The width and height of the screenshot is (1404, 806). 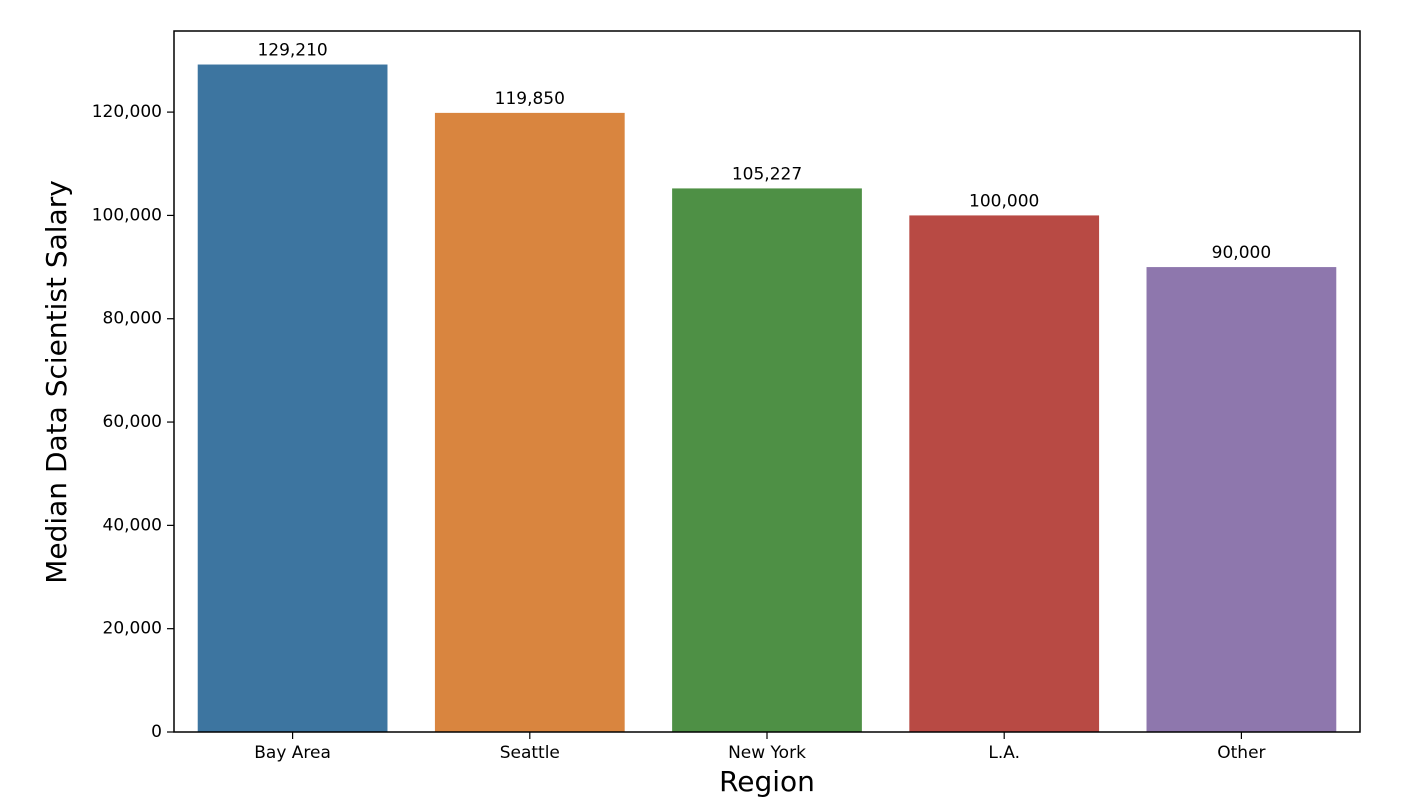 I want to click on x-tick-label: L.A., so click(x=1004, y=753).